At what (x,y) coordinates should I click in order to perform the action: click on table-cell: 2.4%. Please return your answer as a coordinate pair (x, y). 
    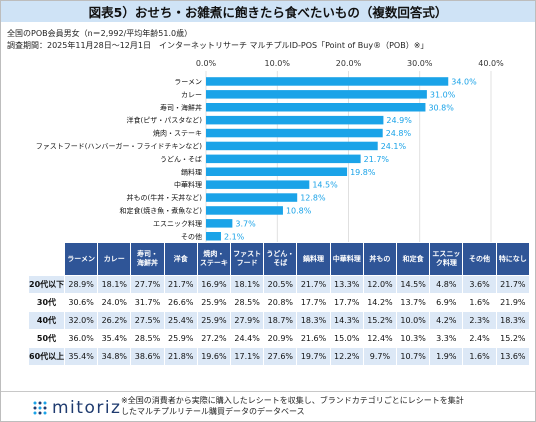
    Looking at the image, I should click on (479, 338).